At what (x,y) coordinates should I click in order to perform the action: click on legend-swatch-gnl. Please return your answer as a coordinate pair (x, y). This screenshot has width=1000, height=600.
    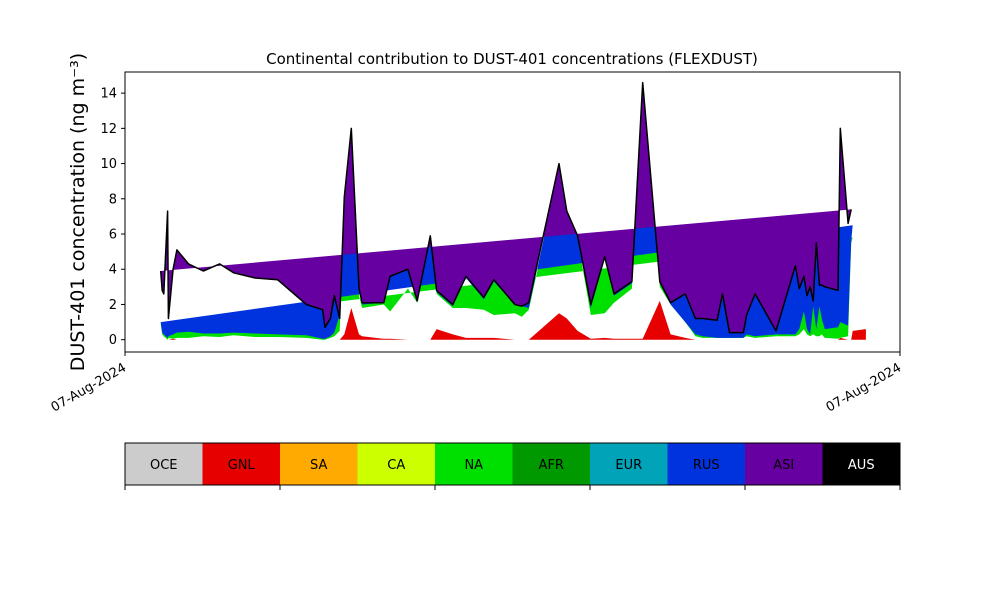
    Looking at the image, I should click on (241, 464).